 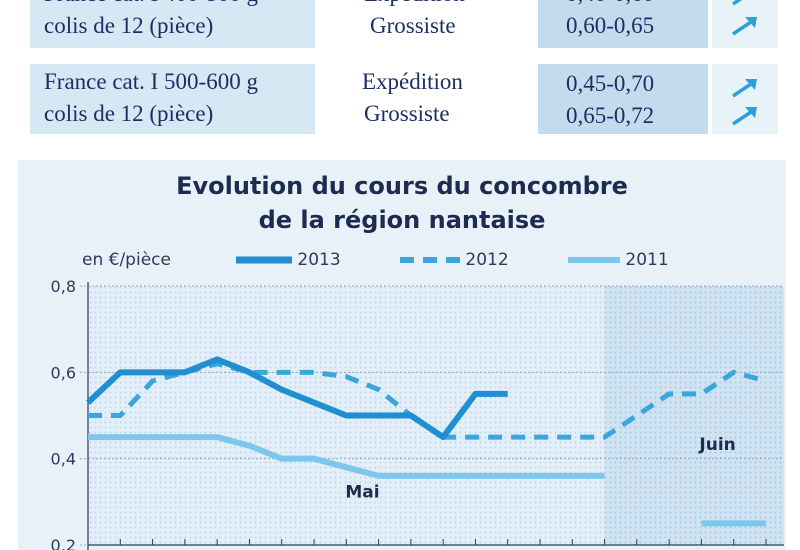 I want to click on legend-2012: 2012, so click(x=454, y=260).